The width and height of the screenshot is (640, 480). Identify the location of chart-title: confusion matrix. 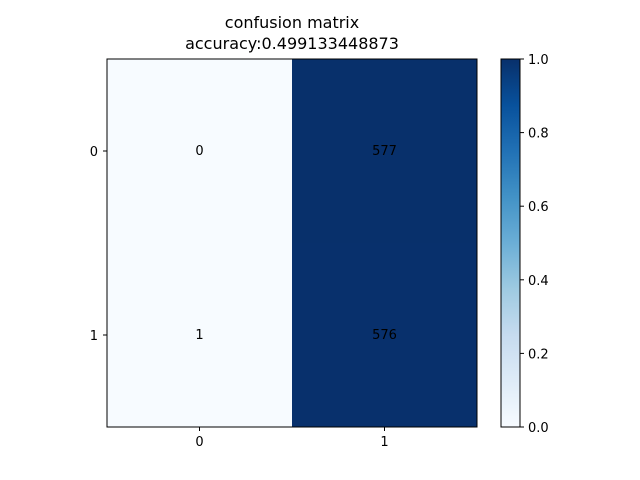
(292, 22).